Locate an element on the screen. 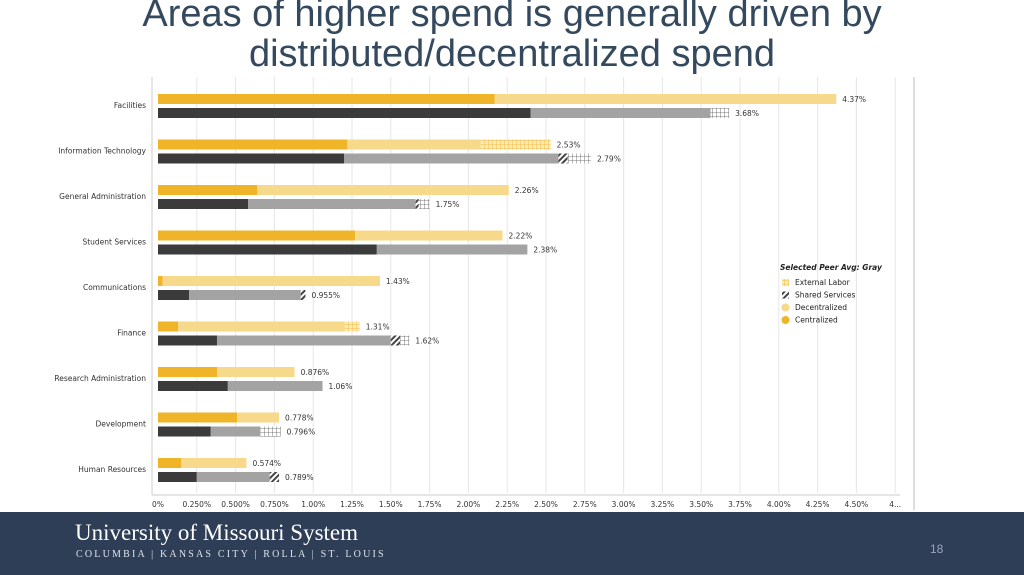  x-tick-label: 3.75% is located at coordinates (740, 504).